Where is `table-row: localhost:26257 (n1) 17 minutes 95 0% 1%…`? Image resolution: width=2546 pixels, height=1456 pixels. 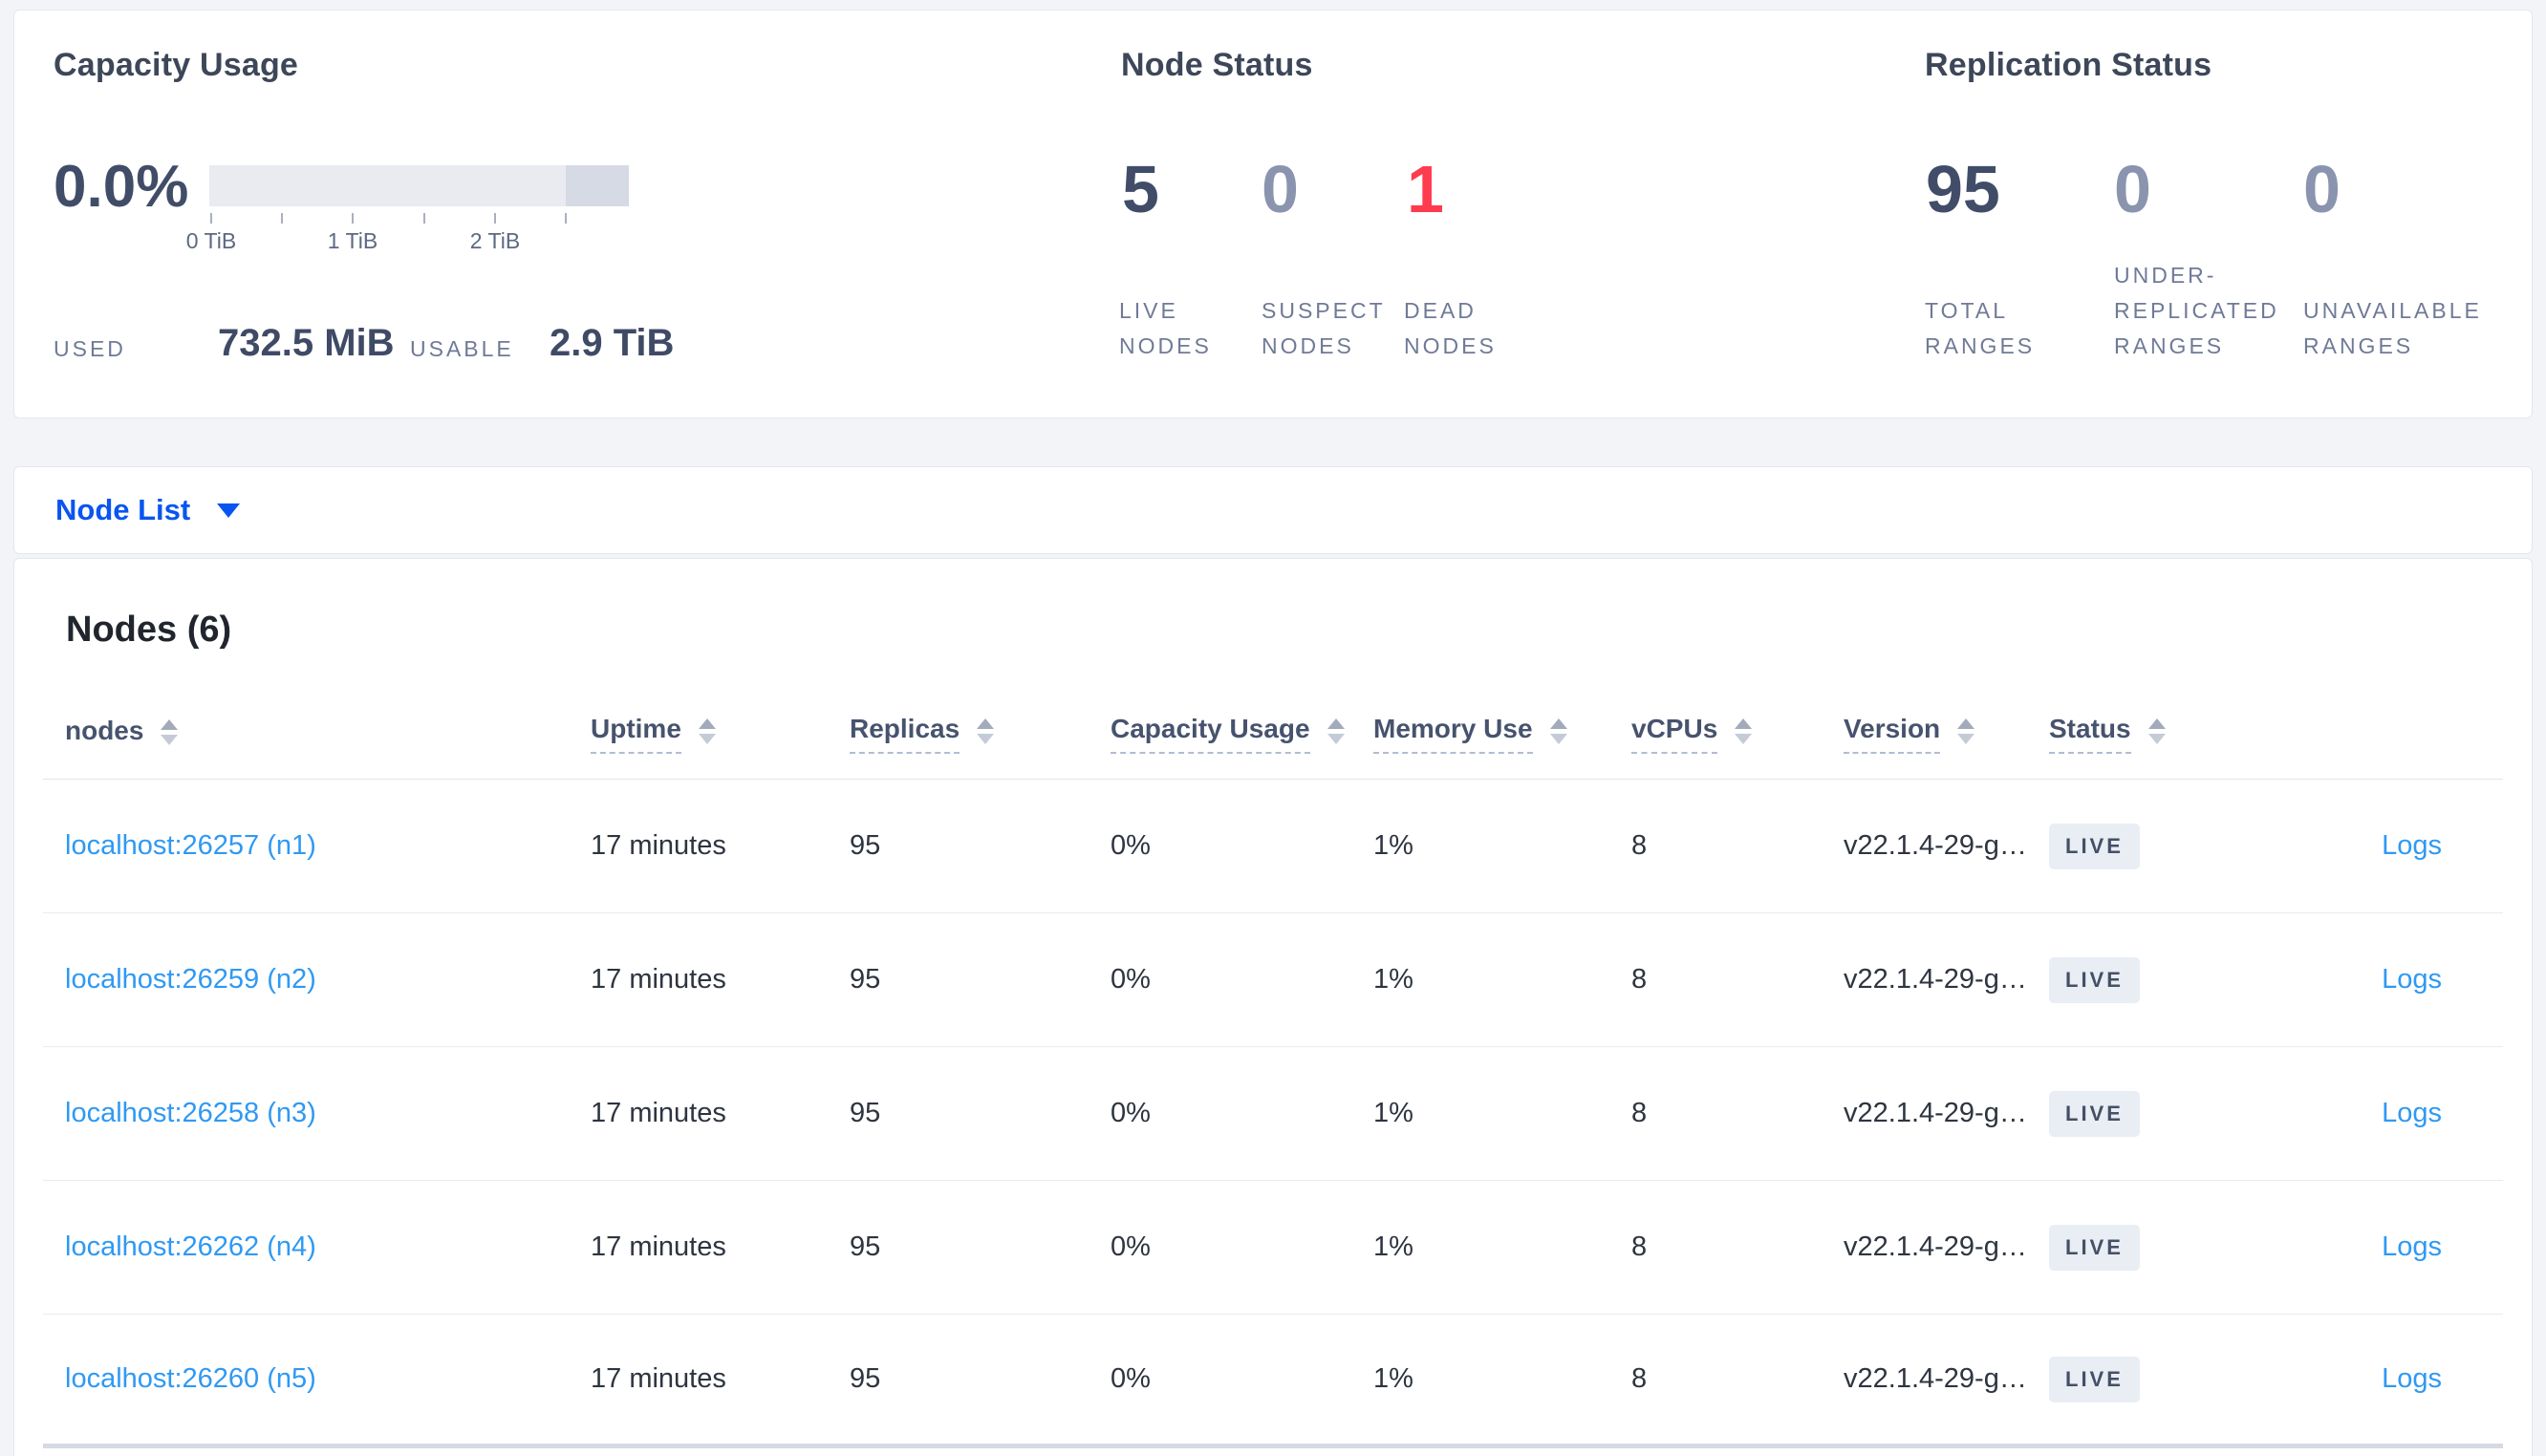 table-row: localhost:26257 (n1) 17 minutes 95 0% 1%… is located at coordinates (1273, 847).